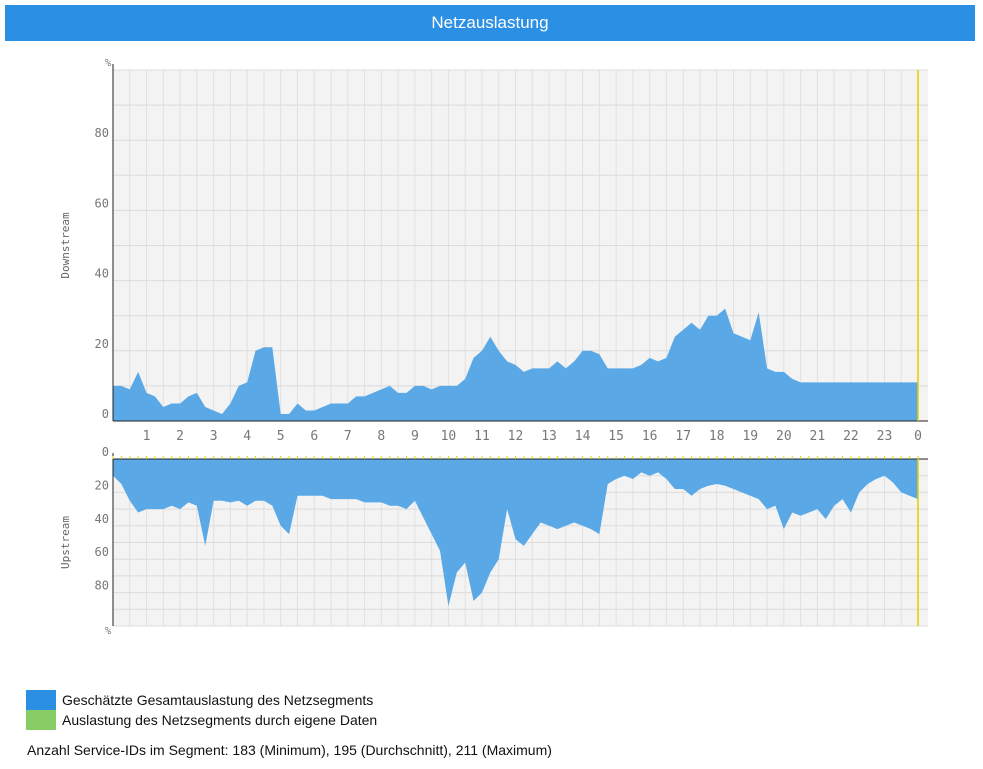 This screenshot has height=769, width=983. What do you see at coordinates (65, 542) in the screenshot?
I see `upstream-axis-title: Upstream` at bounding box center [65, 542].